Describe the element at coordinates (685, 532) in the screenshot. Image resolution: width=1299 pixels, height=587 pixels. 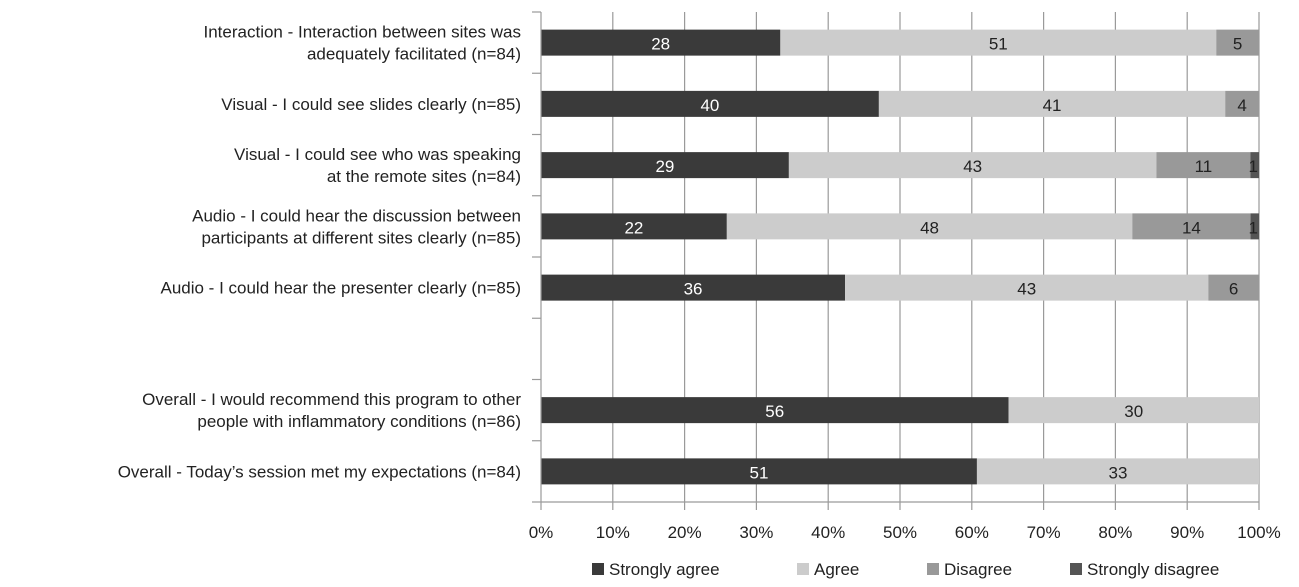
I see `x-tick-label: 20%` at that location.